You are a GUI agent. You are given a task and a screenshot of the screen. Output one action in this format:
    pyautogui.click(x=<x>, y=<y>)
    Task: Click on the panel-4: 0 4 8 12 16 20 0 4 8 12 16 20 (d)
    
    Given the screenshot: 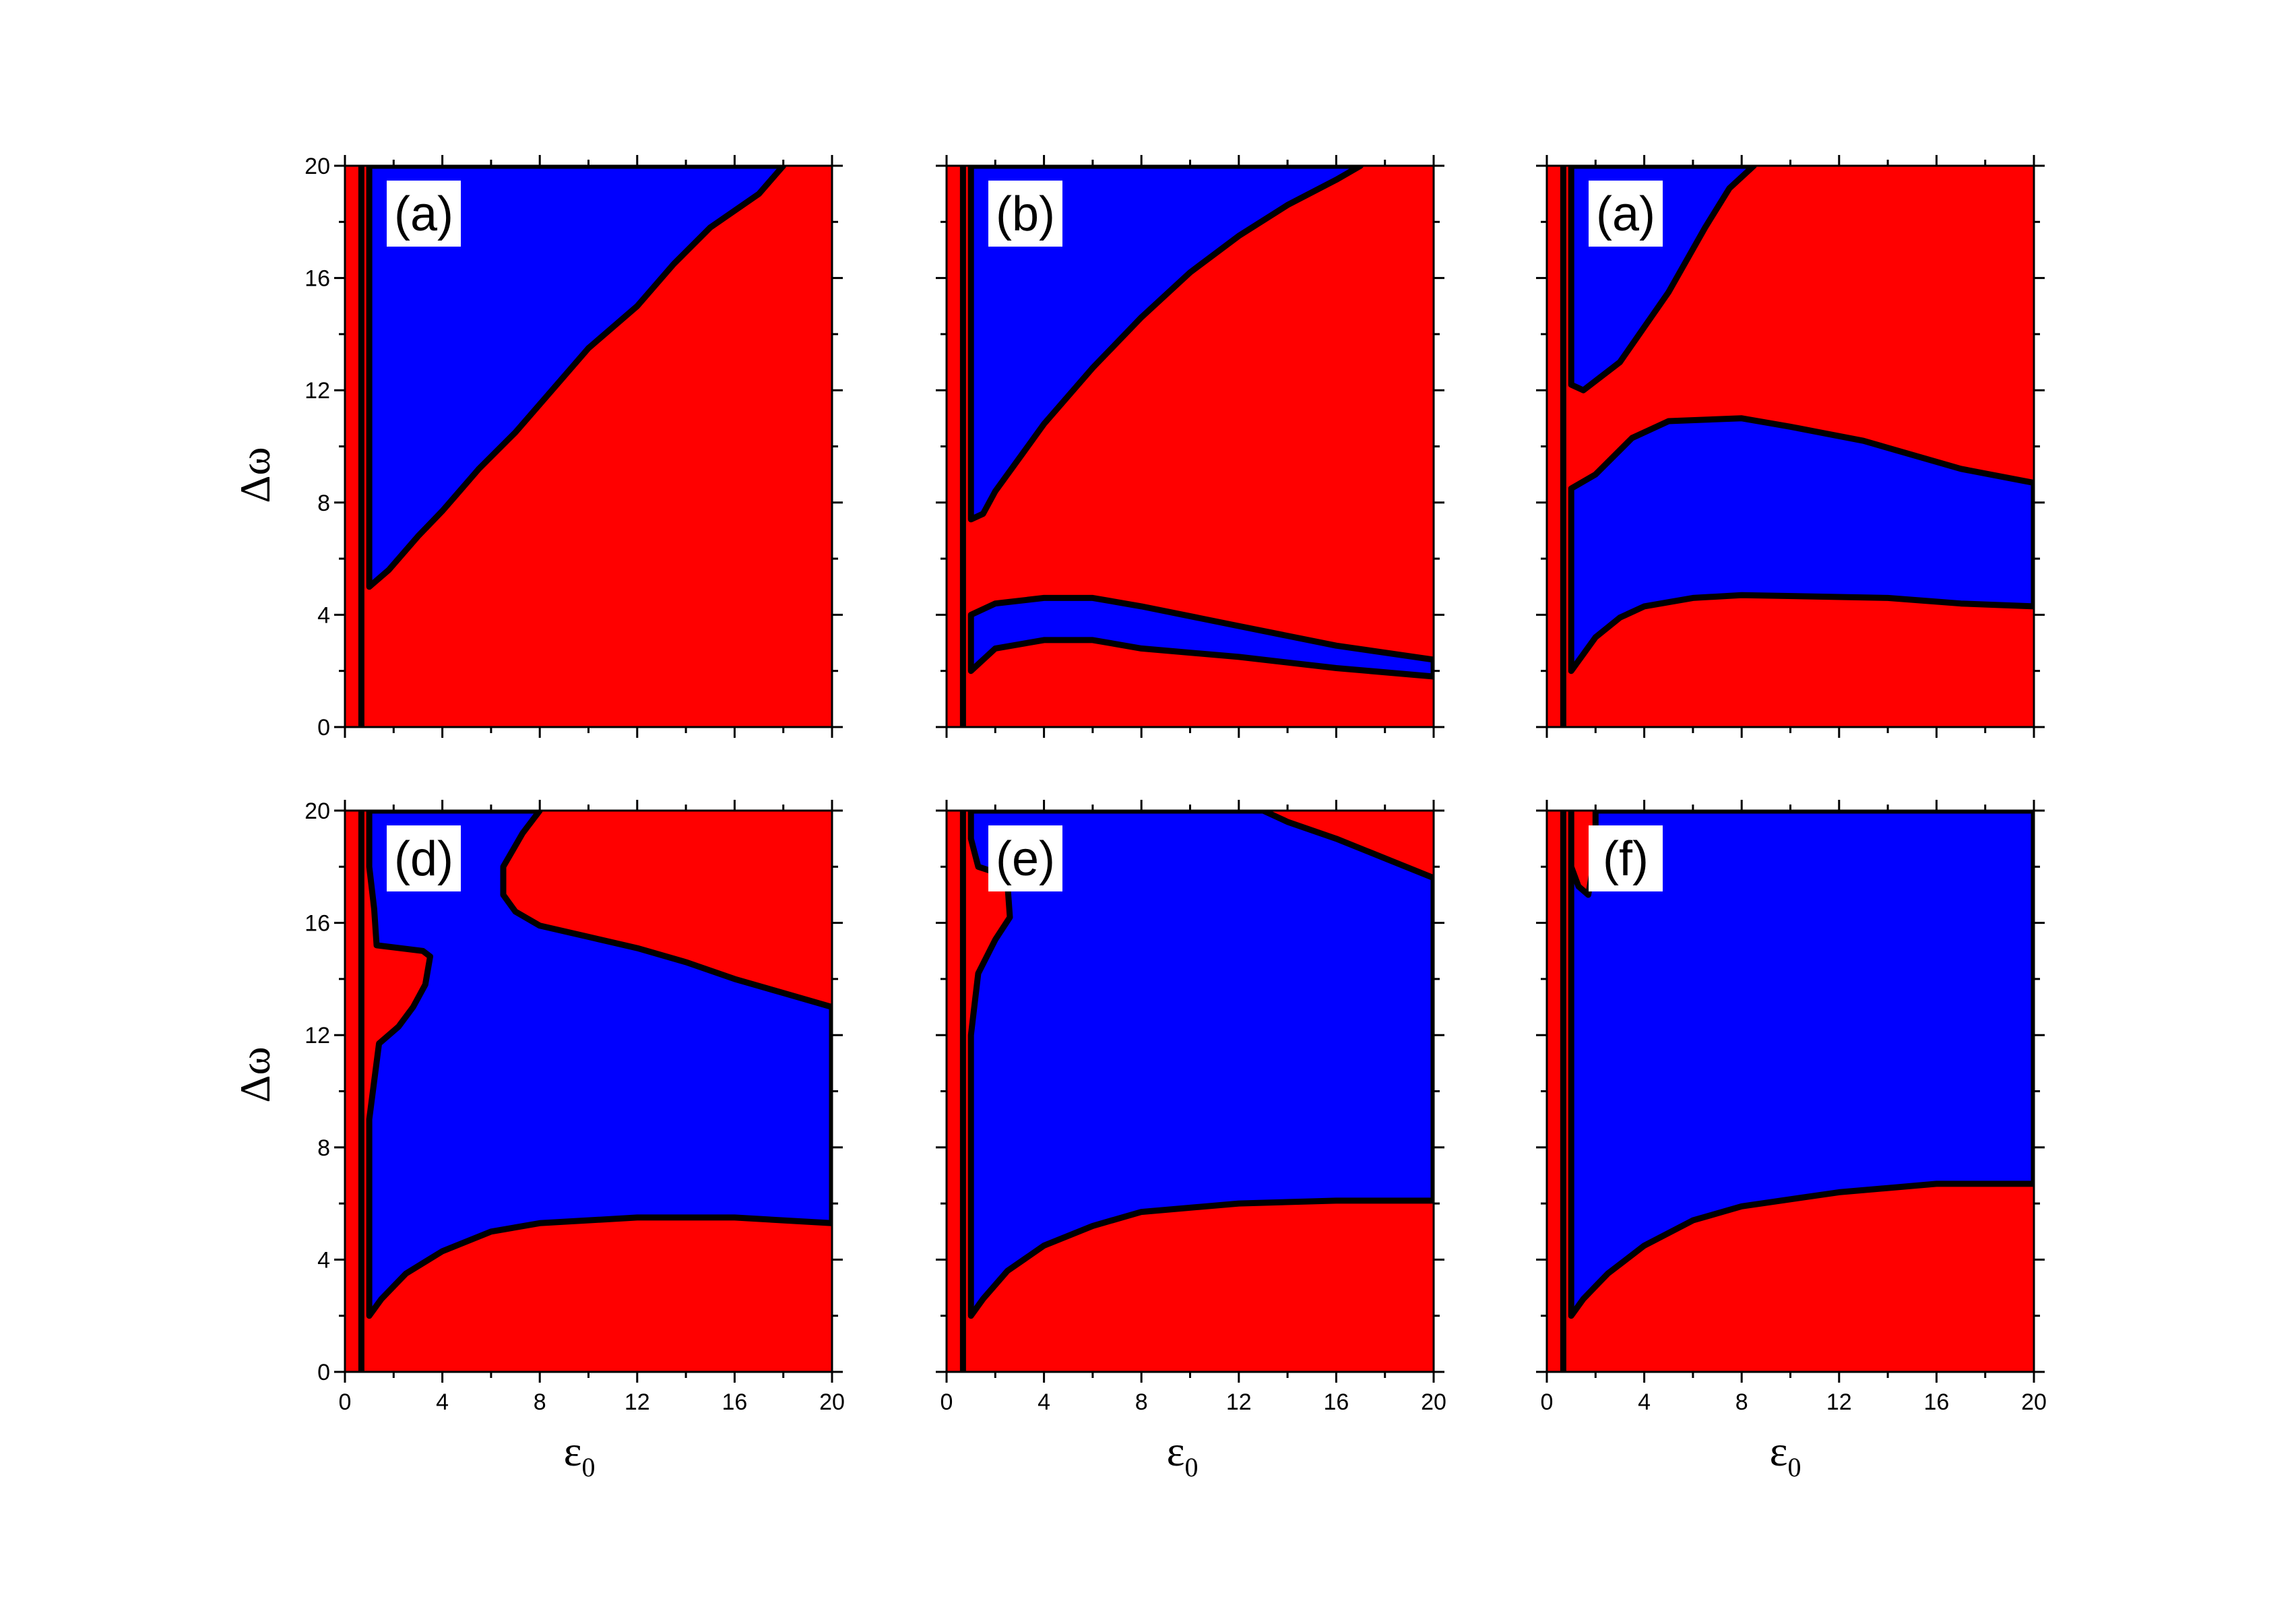 What is the action you would take?
    pyautogui.click(x=575, y=1106)
    